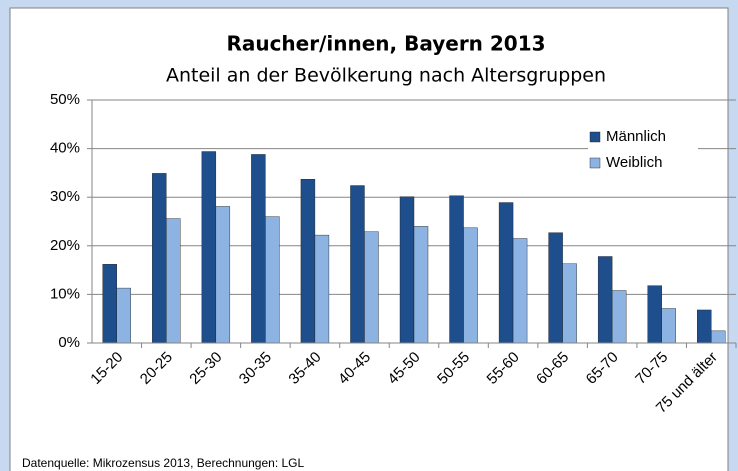 This screenshot has height=471, width=738. Describe the element at coordinates (636, 136) in the screenshot. I see `legend-label: Männlich` at that location.